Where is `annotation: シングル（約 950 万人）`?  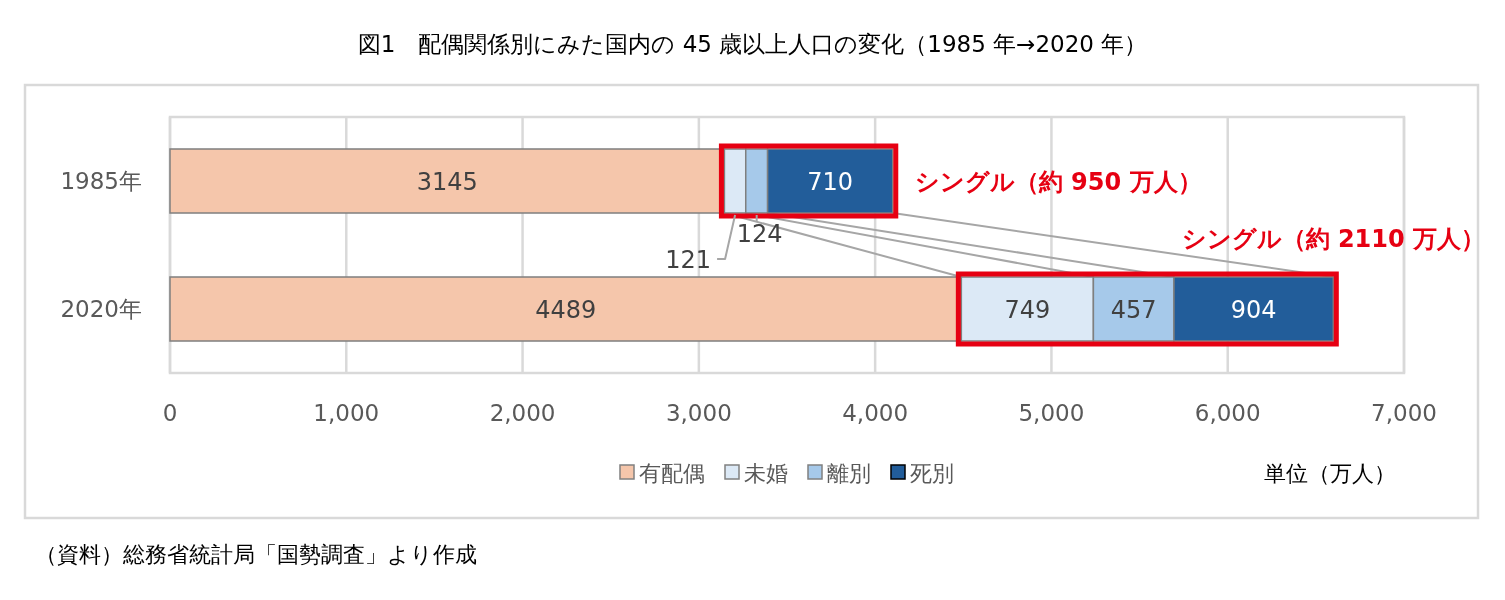 annotation: シングル（約 950 万人） is located at coordinates (1058, 182).